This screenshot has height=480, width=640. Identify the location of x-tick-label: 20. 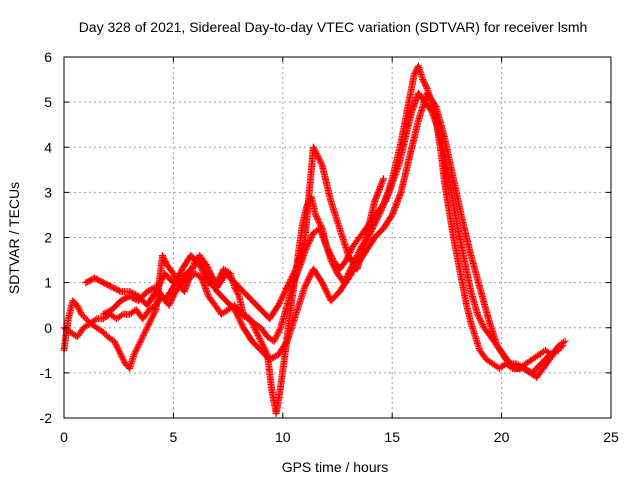
(502, 437).